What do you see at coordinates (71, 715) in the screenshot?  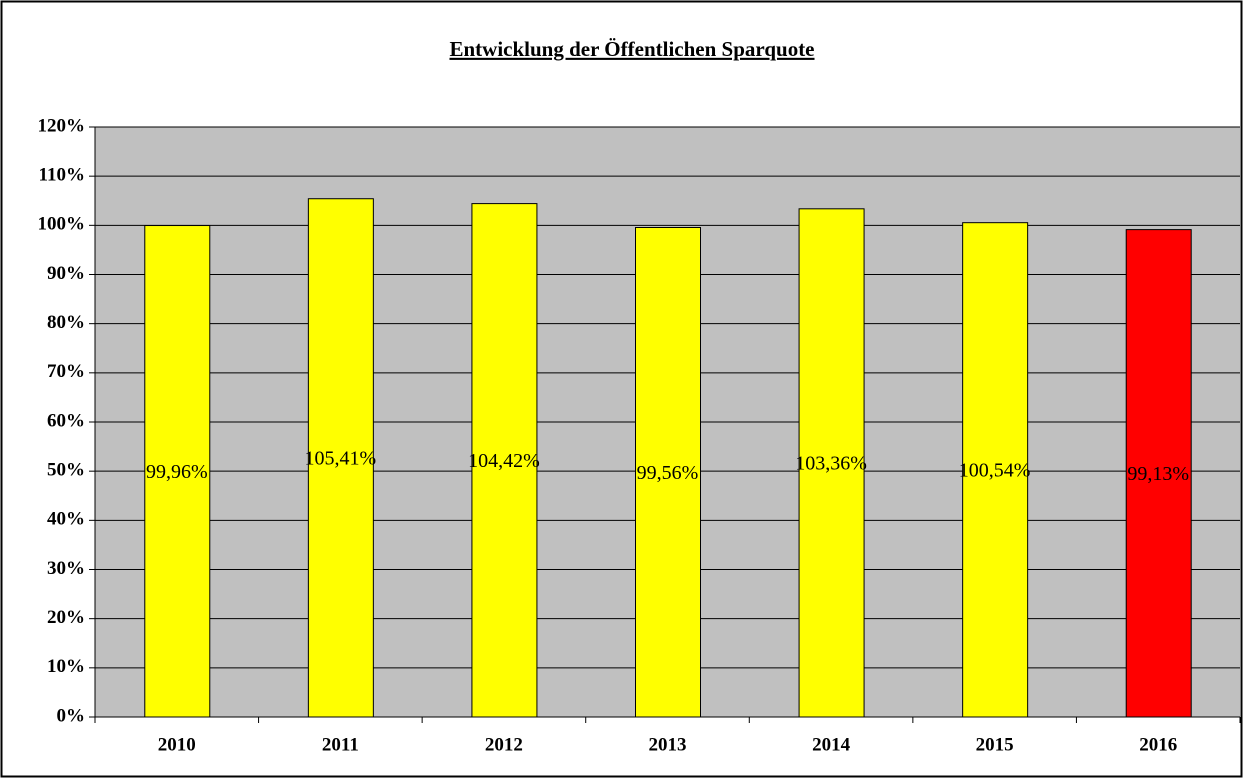 I see `y-tick-label: 0%` at bounding box center [71, 715].